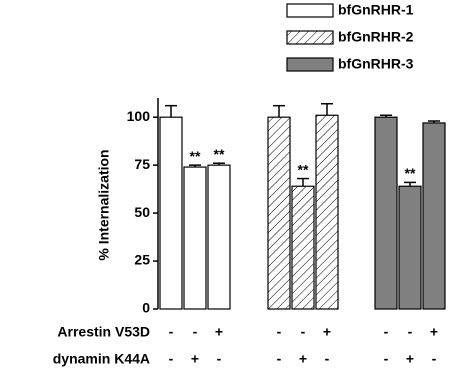 The height and width of the screenshot is (374, 474). What do you see at coordinates (103, 332) in the screenshot?
I see `condition-label: Arrestin V53D` at bounding box center [103, 332].